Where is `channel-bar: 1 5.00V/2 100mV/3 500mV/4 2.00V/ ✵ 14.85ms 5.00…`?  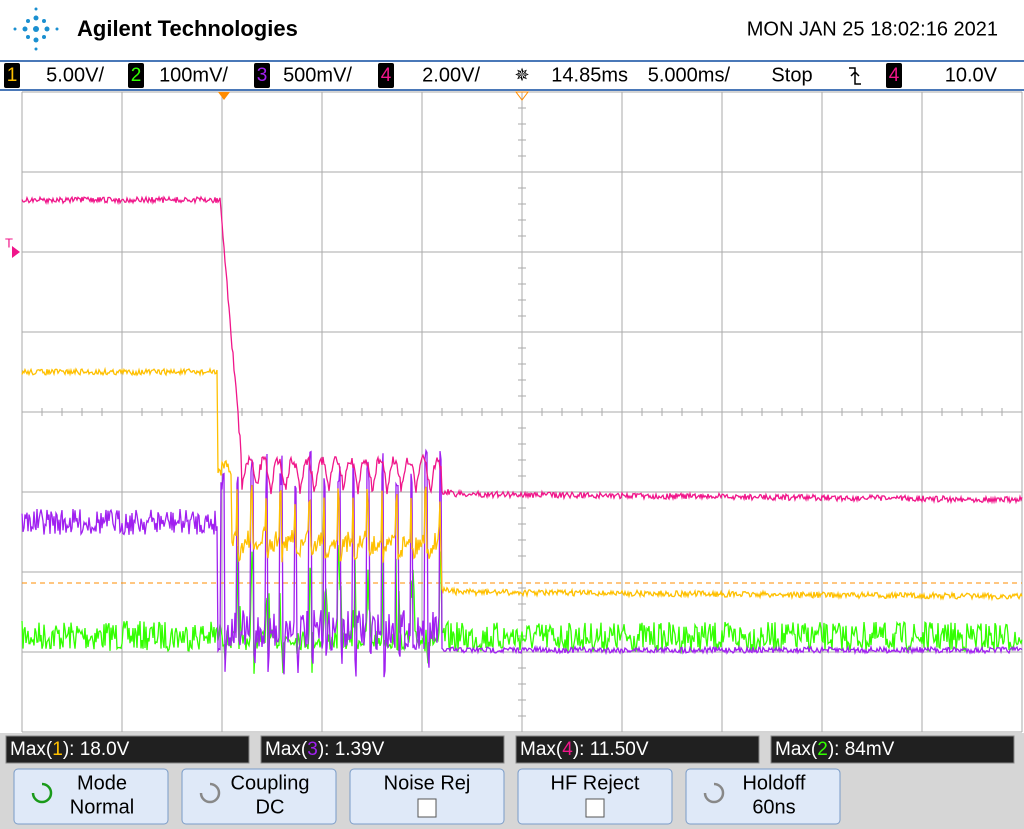 channel-bar: 1 5.00V/2 100mV/3 500mV/4 2.00V/ ✵ 14.85ms 5.00… is located at coordinates (501, 75).